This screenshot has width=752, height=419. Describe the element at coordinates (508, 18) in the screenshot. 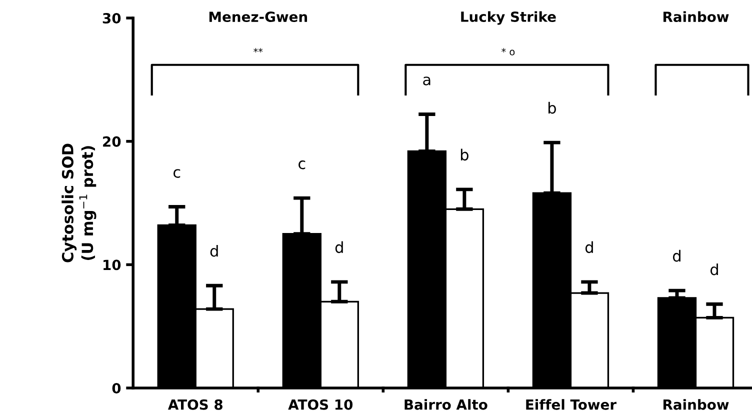

I see `annotation: Lucky Strike` at that location.